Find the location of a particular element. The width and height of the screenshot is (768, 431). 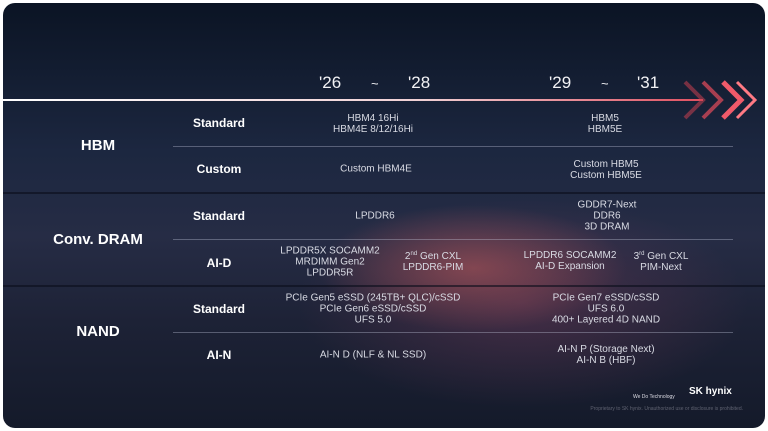

cell-ai-d-26-28-a: LPDDR5X SOCAMM2 MRDIMM Gen2 LPDDR5R is located at coordinates (330, 262).